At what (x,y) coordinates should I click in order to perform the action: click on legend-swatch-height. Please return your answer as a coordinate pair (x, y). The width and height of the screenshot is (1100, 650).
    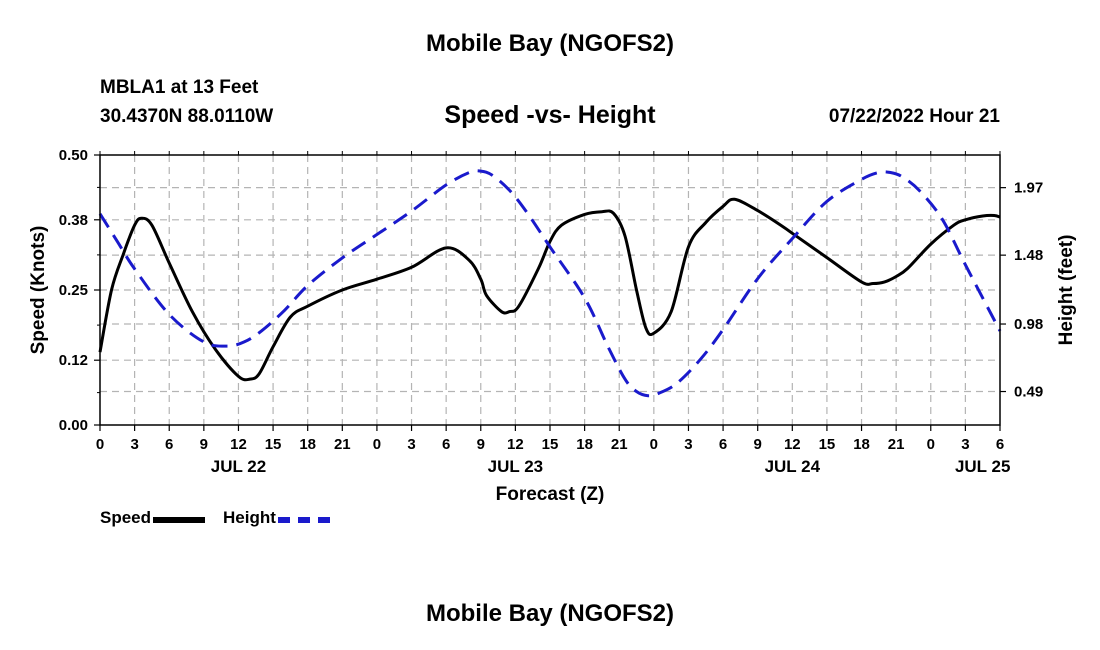
    Looking at the image, I should click on (303, 520).